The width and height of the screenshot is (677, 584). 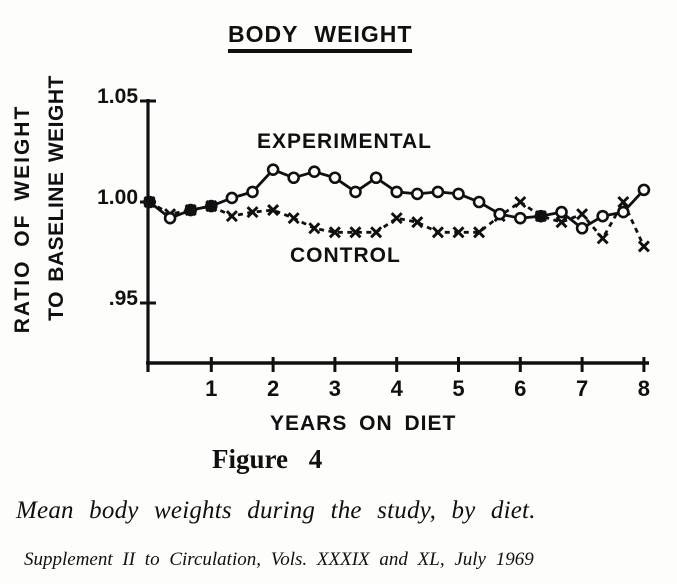 What do you see at coordinates (56, 198) in the screenshot?
I see `y-axis-label-line2: TO BASELINE WEIGHT` at bounding box center [56, 198].